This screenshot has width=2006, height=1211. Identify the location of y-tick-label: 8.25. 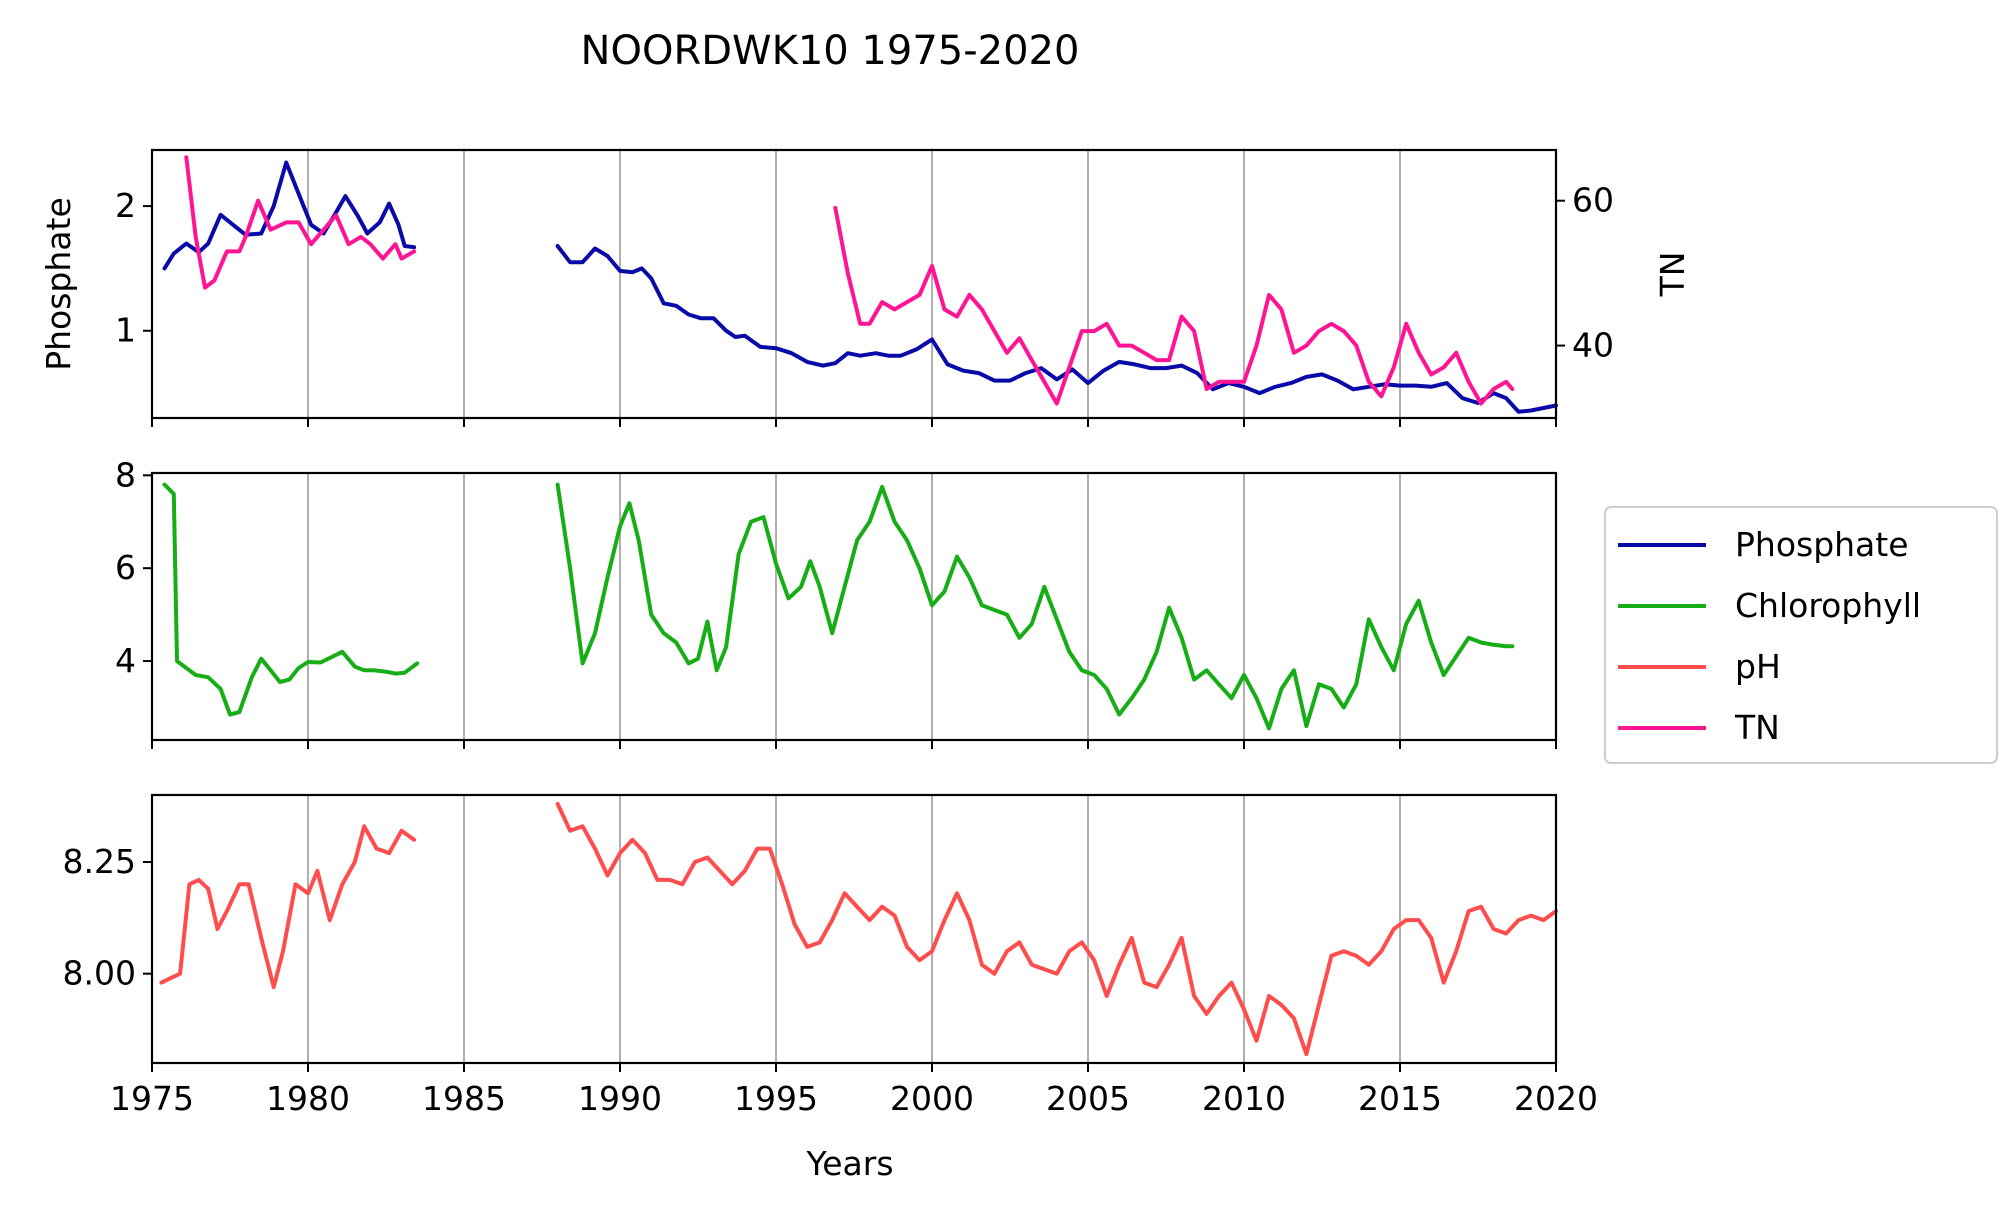
(99, 861).